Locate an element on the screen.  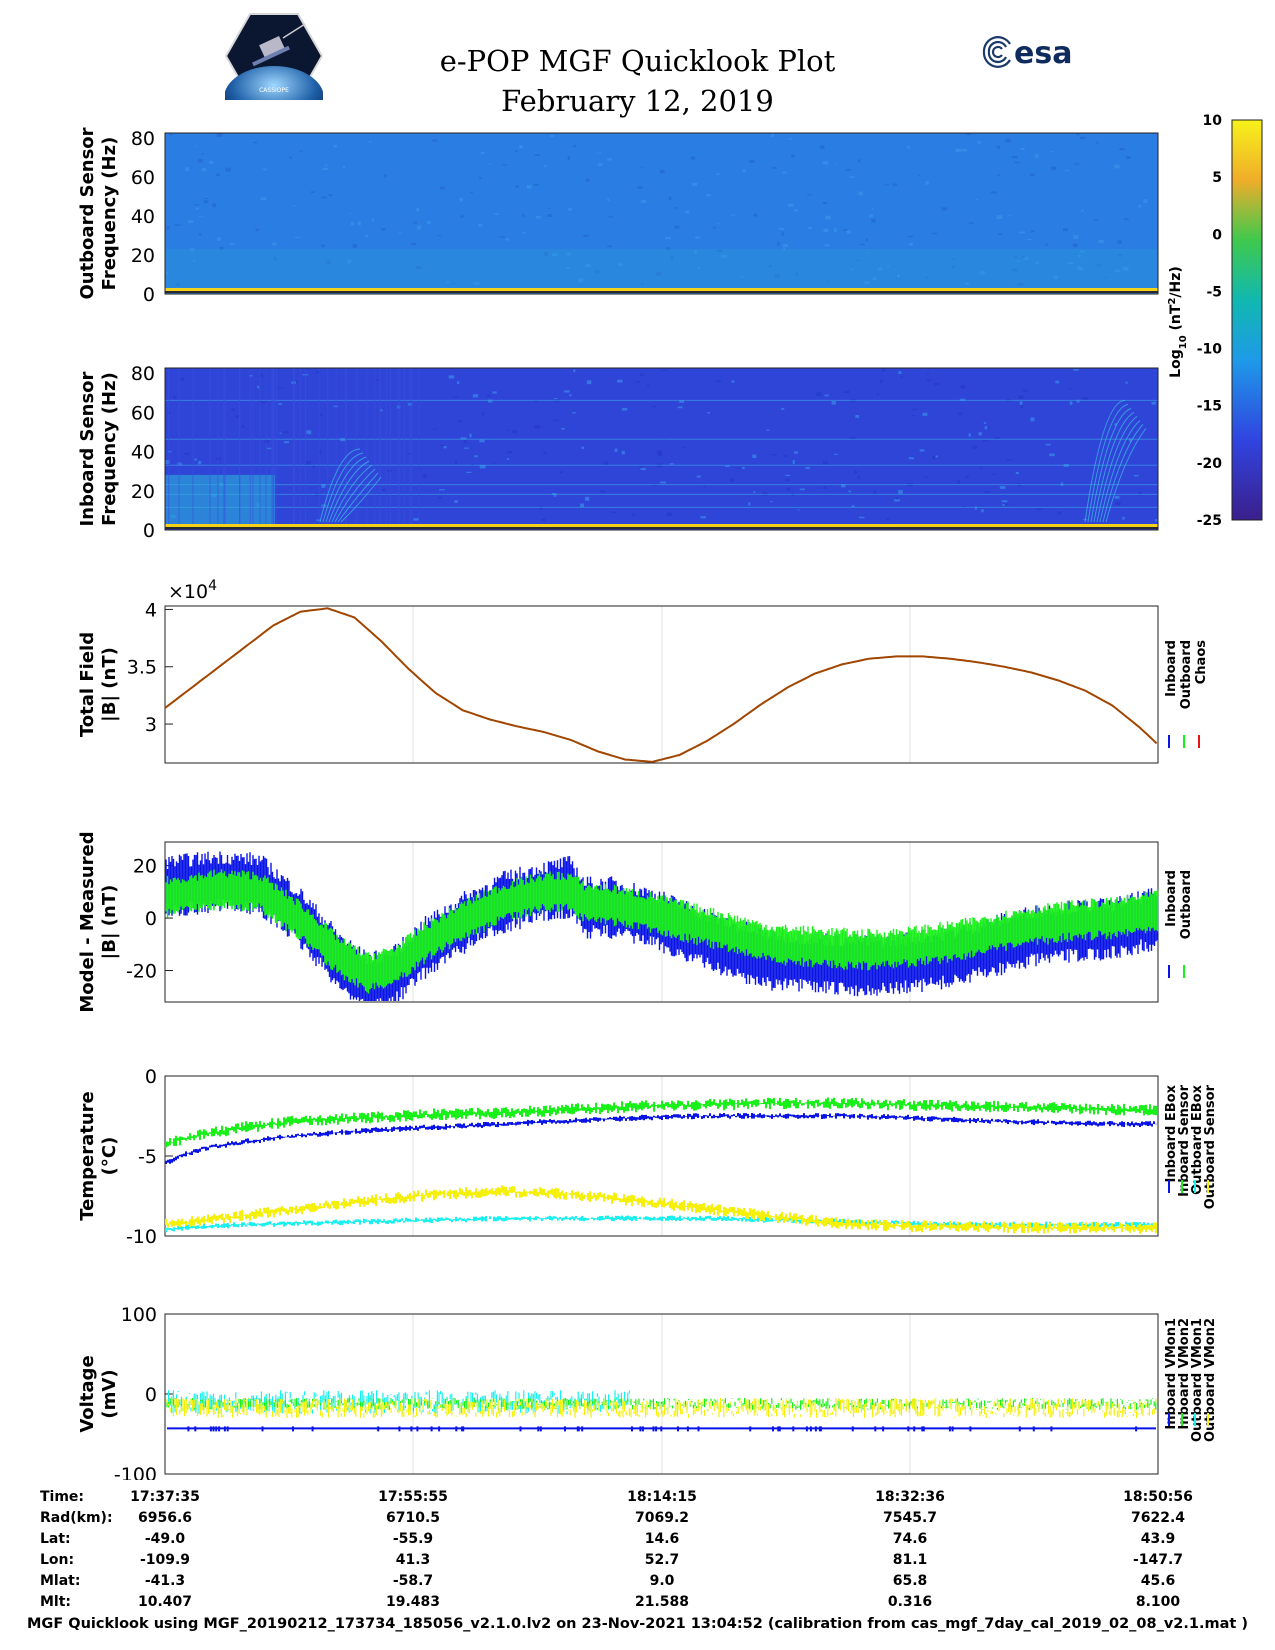
total-field-exponent-power: 4 is located at coordinates (212, 586).